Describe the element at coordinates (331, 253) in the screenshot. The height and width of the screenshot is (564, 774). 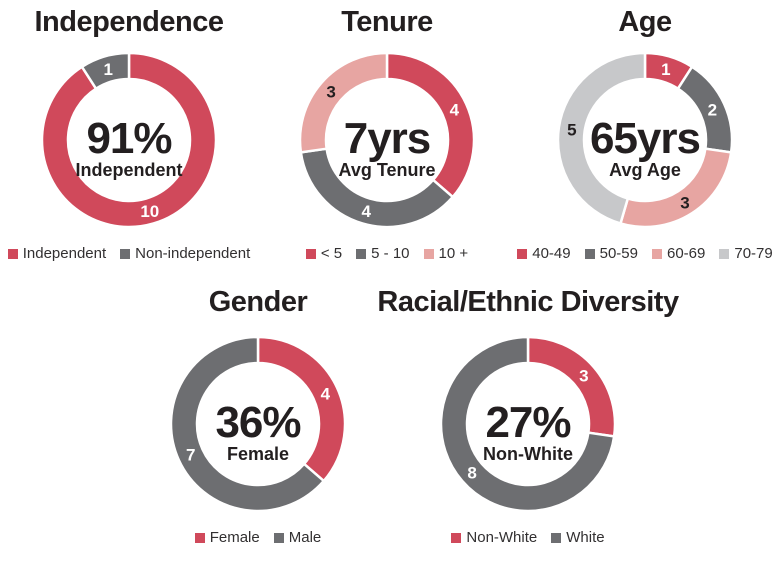
I see `tenure-legend-label-0: < 5` at that location.